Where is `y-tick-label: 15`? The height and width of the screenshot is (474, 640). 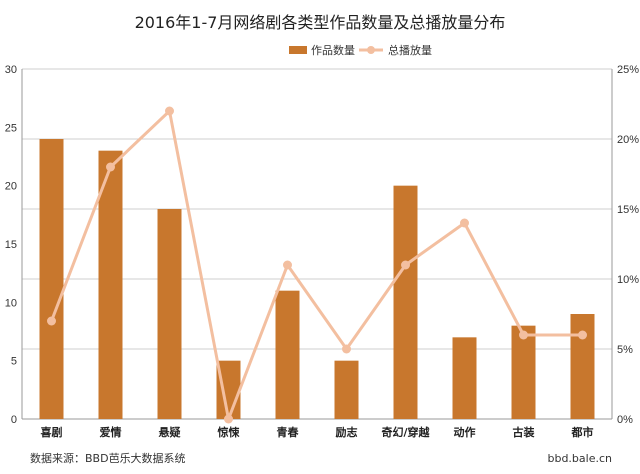
y-tick-label: 15 is located at coordinates (11, 245).